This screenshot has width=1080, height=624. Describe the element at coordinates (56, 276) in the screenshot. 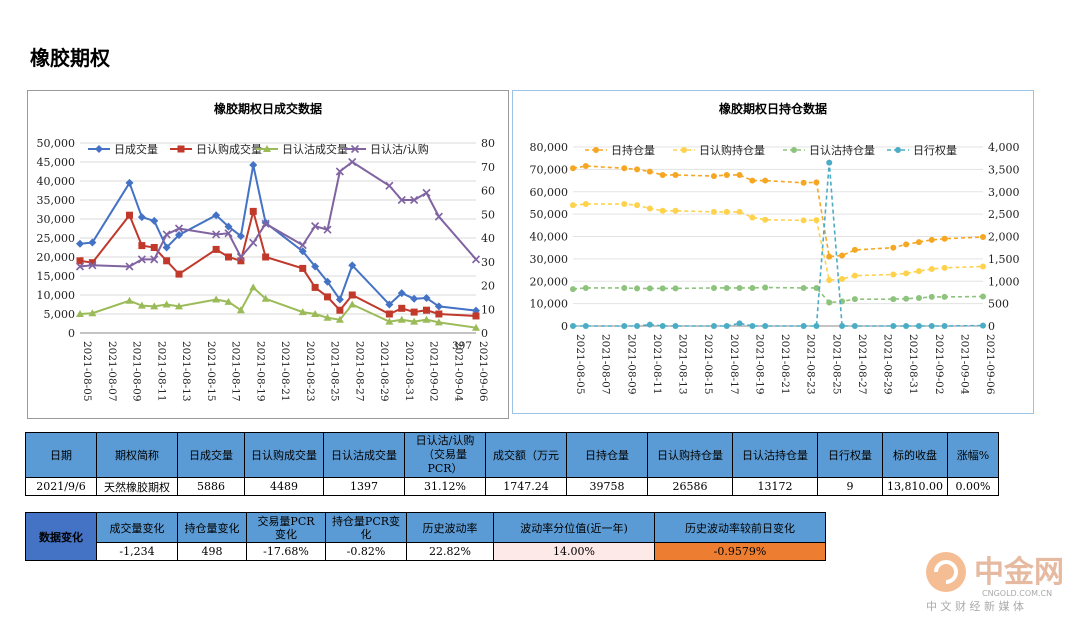

I see `y-left-tick-label: 15,000` at that location.